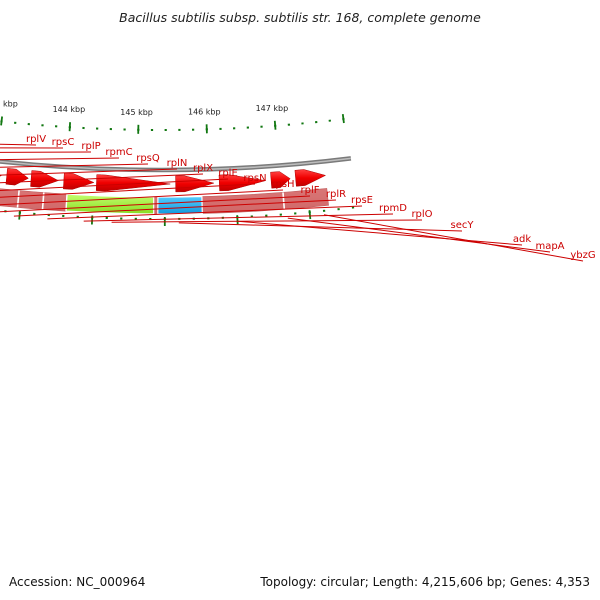  What do you see at coordinates (421, 214) in the screenshot?
I see `gene-label-rplo: rplO` at bounding box center [421, 214].